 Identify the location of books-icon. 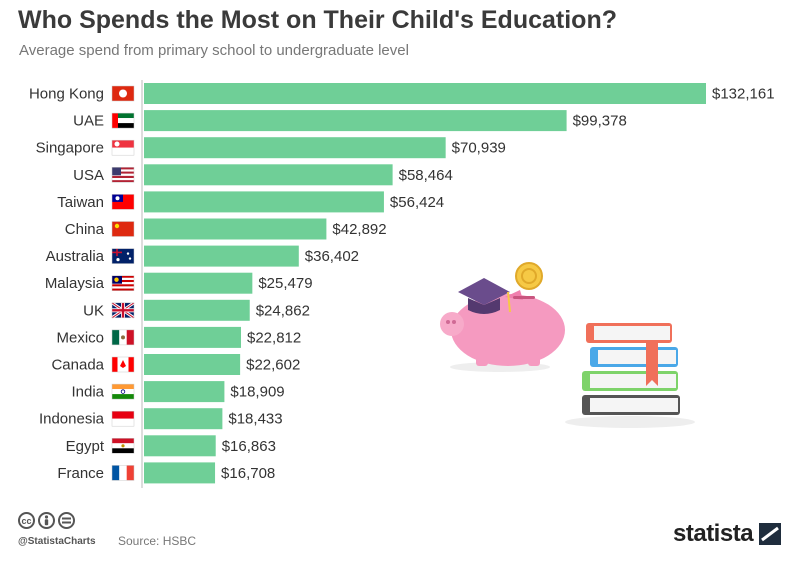
(630, 375).